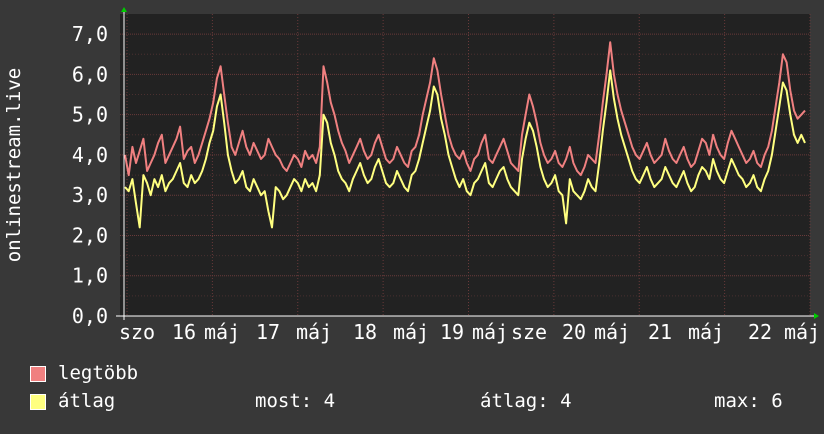  What do you see at coordinates (90, 115) in the screenshot?
I see `y-tick-label: 5,0` at bounding box center [90, 115].